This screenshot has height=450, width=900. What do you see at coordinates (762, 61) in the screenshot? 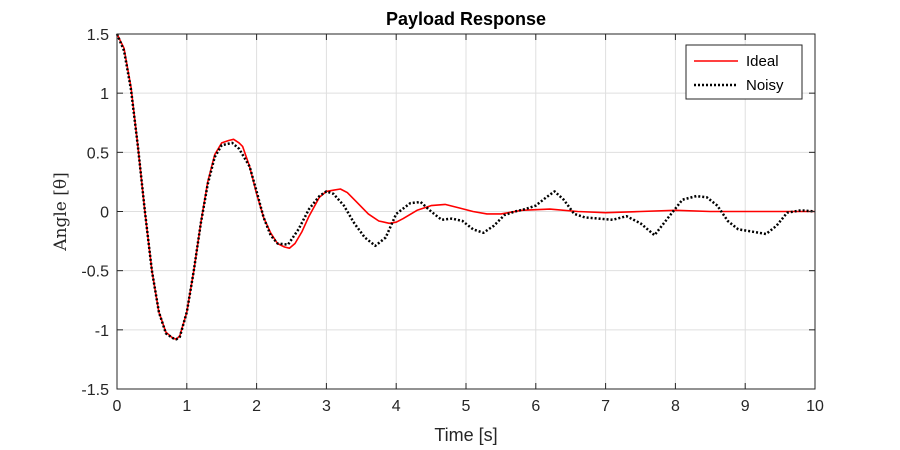
I see `legend-label-ideal: Ideal` at bounding box center [762, 61].